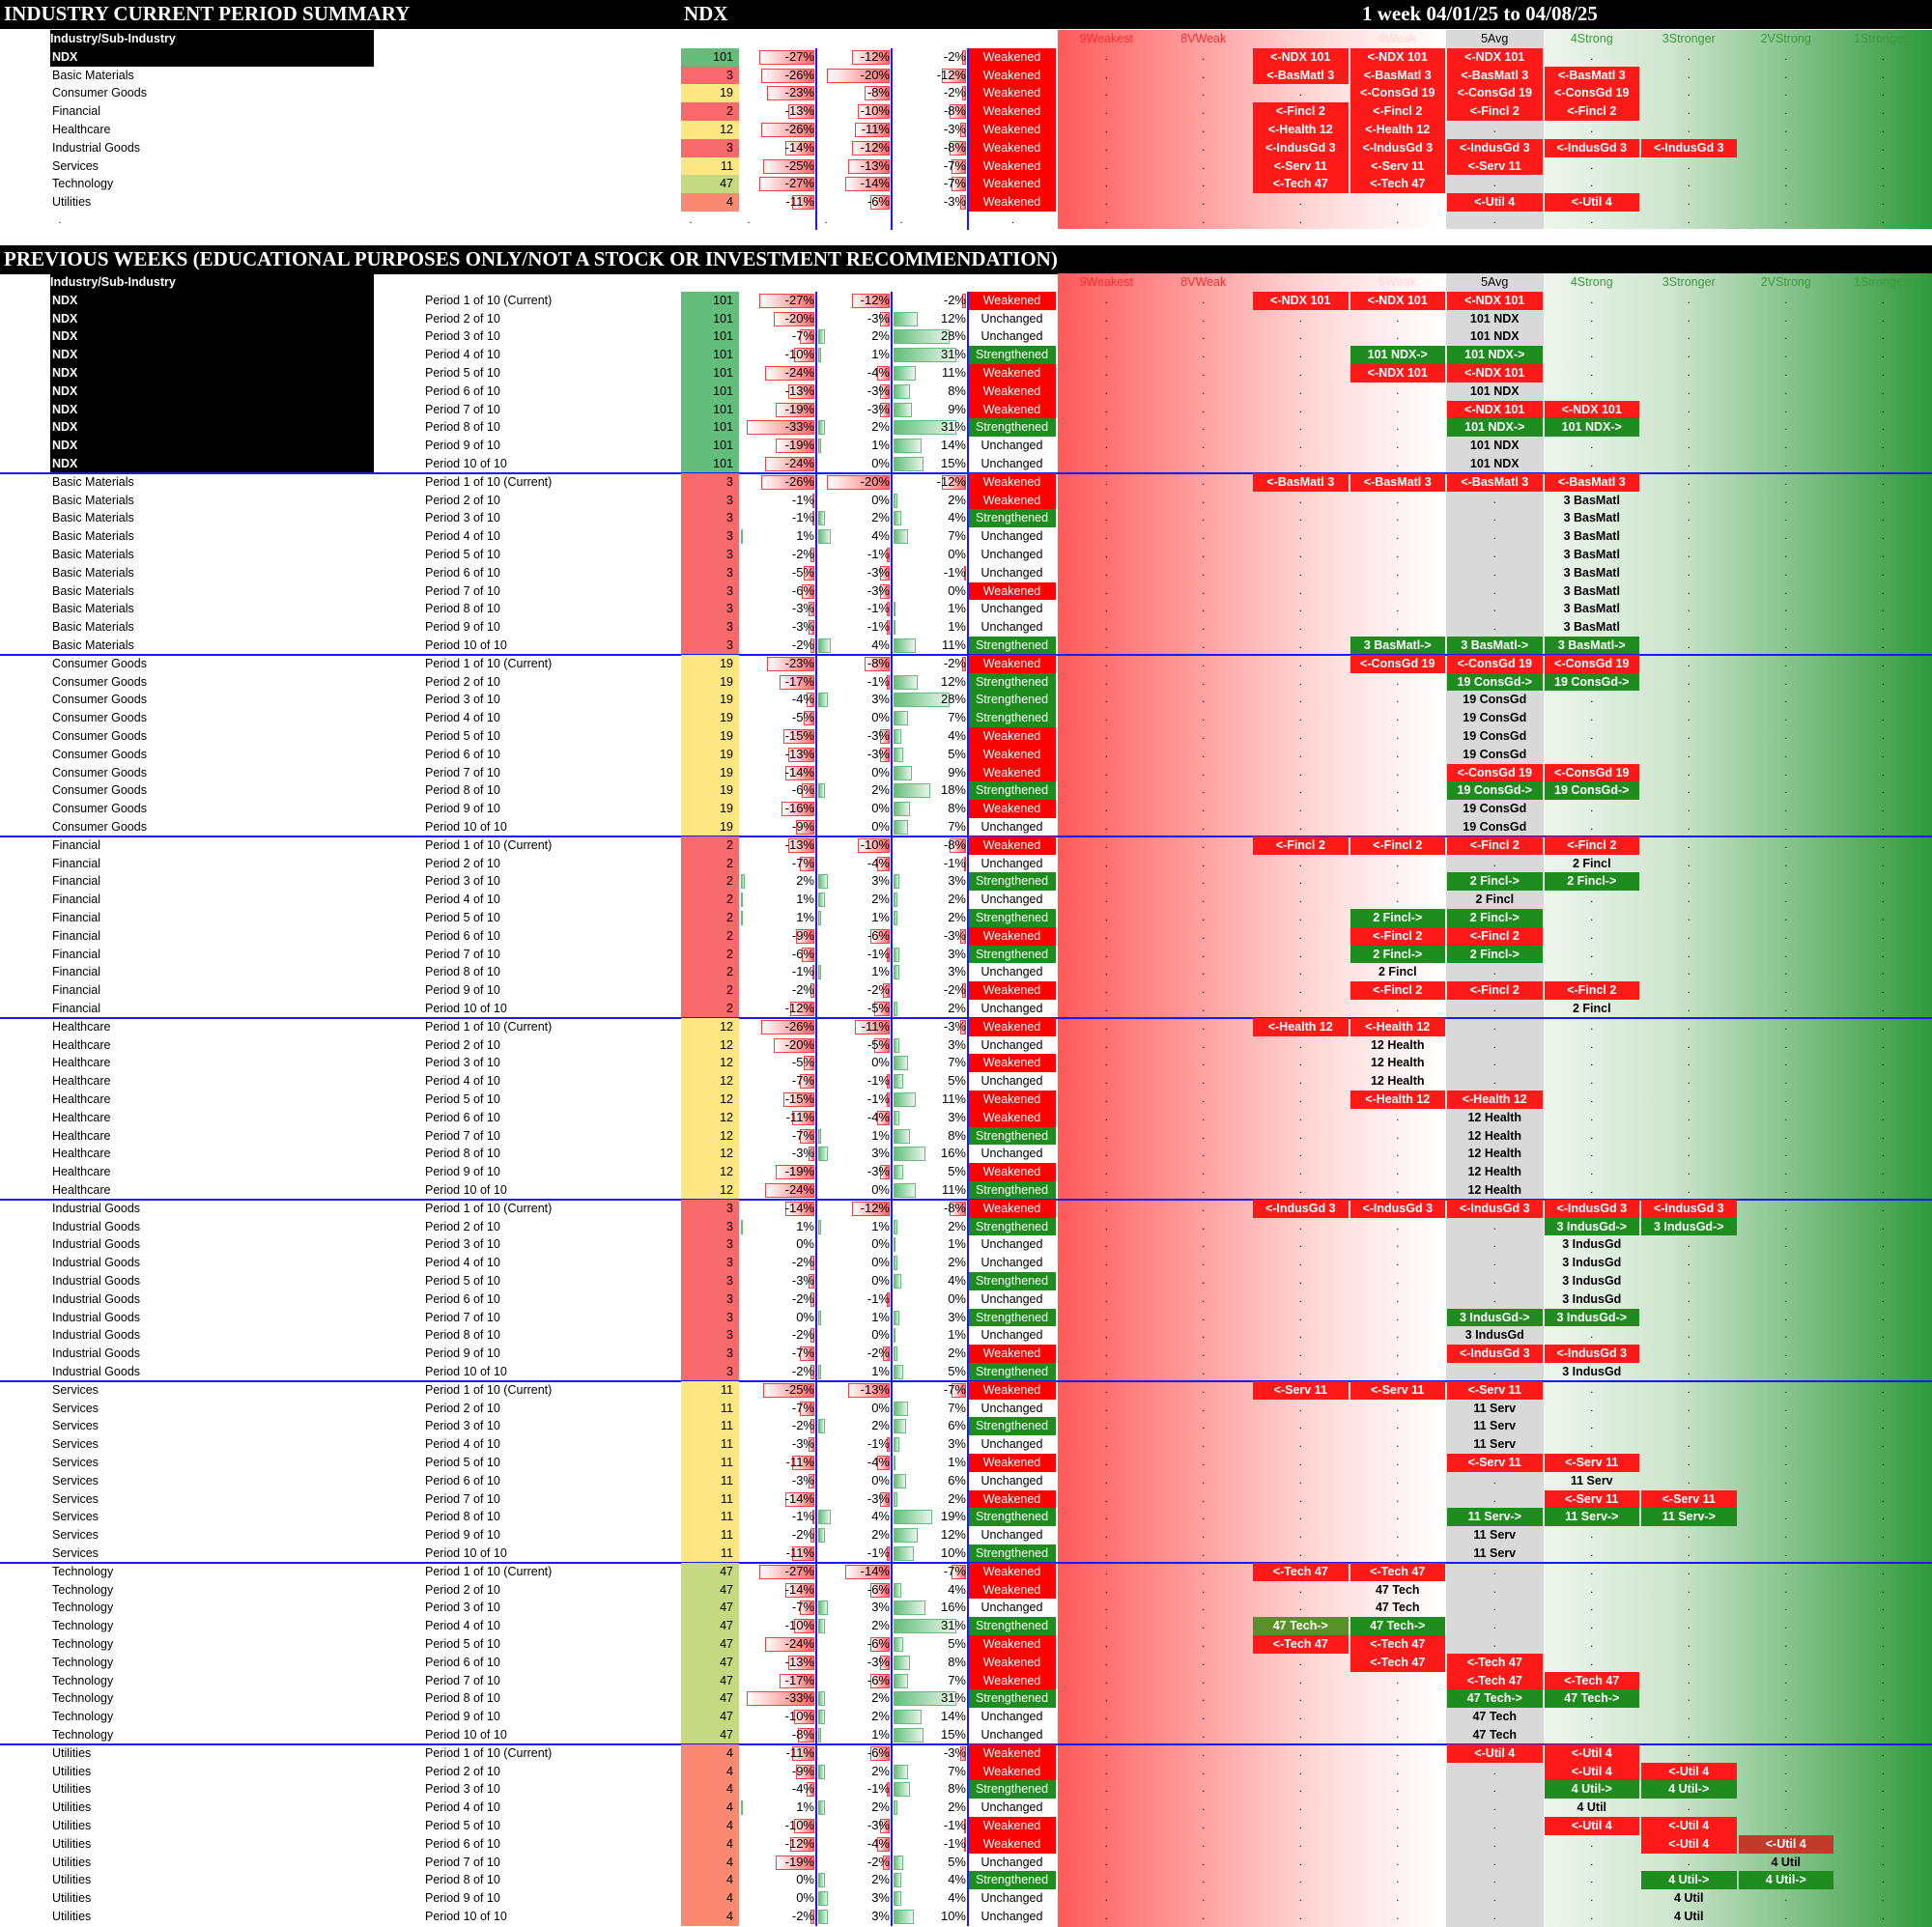 This screenshot has width=1932, height=1927. I want to click on min-cell: -2%, so click(777, 1299).